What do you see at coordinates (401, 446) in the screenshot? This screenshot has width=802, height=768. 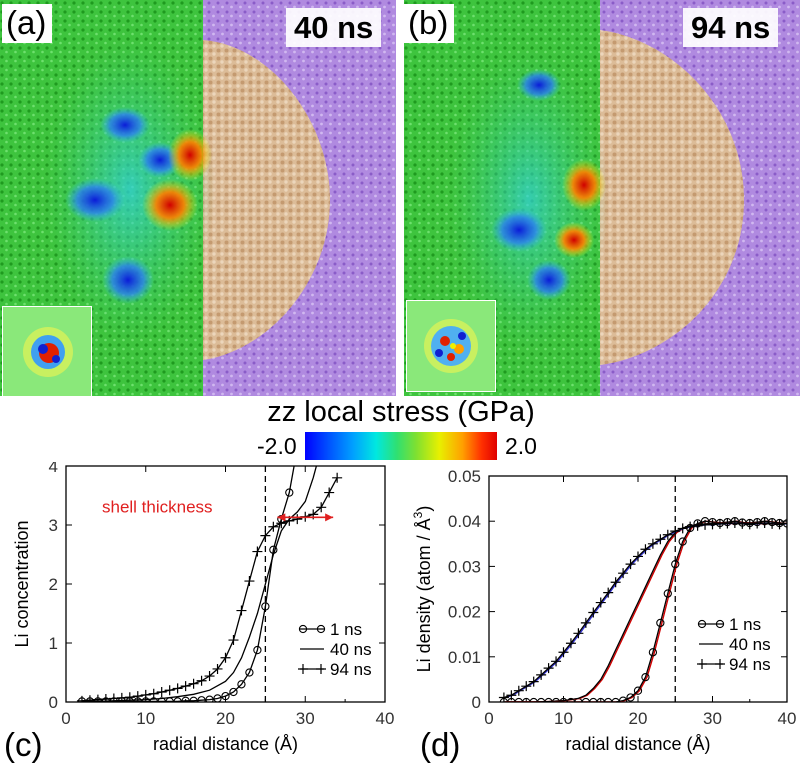 I see `colorbar` at bounding box center [401, 446].